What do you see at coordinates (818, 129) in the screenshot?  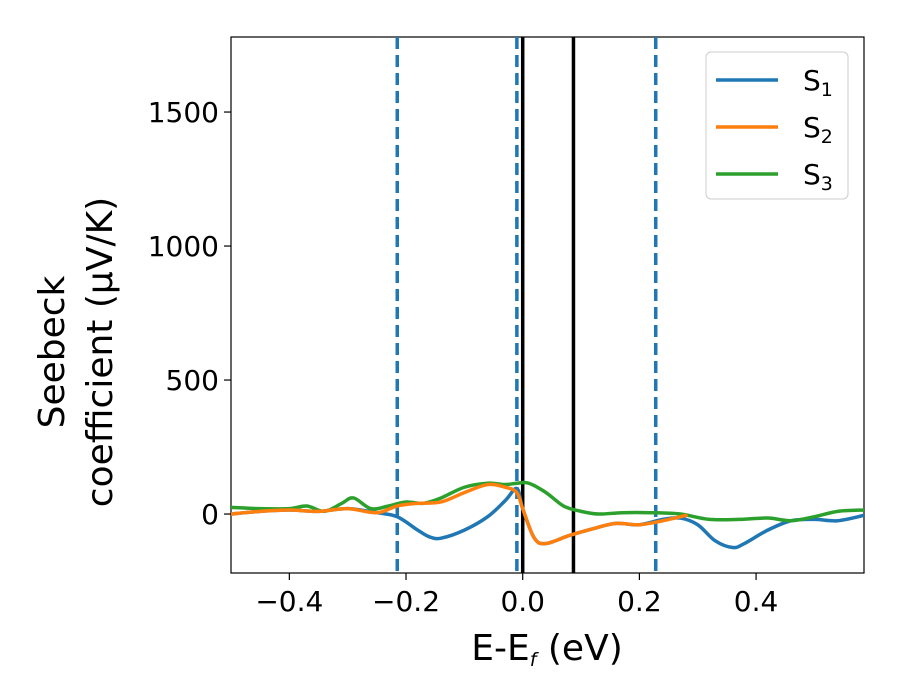 I see `legend-label-s2: S2` at bounding box center [818, 129].